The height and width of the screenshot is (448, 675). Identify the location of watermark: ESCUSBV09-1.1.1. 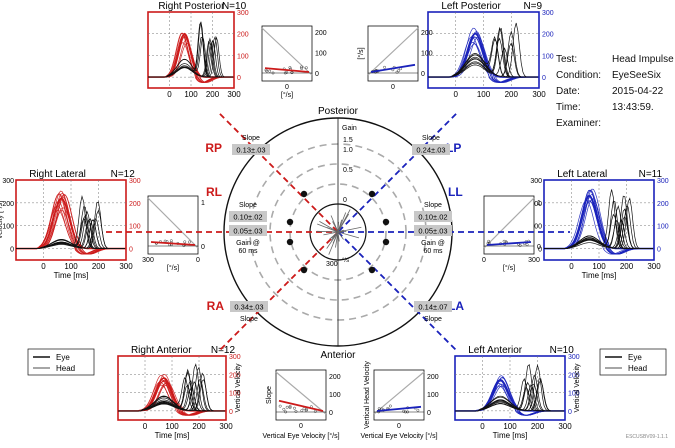
(647, 437).